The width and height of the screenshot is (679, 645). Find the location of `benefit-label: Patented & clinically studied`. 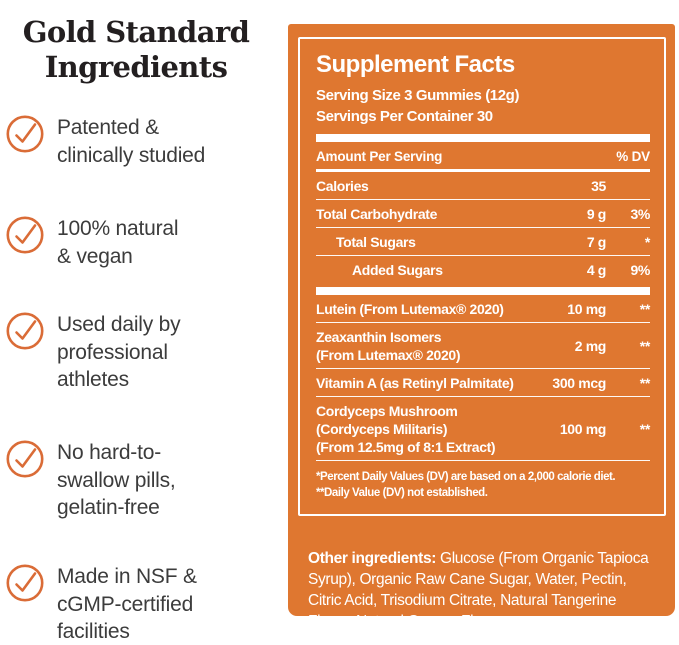

benefit-label: Patented & clinically studied is located at coordinates (131, 141).